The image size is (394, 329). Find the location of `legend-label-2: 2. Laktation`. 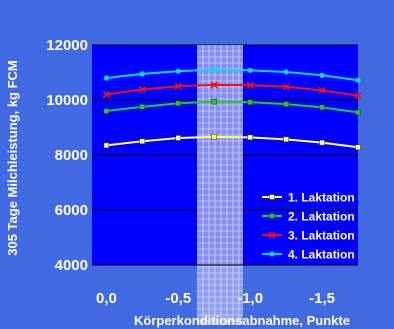

legend-label-2: 2. Laktation is located at coordinates (321, 217).